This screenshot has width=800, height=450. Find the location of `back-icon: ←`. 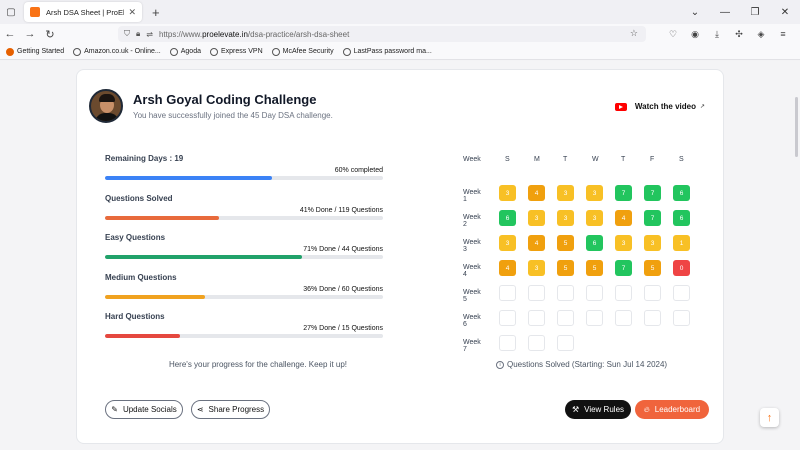

back-icon: ← is located at coordinates (10, 34).